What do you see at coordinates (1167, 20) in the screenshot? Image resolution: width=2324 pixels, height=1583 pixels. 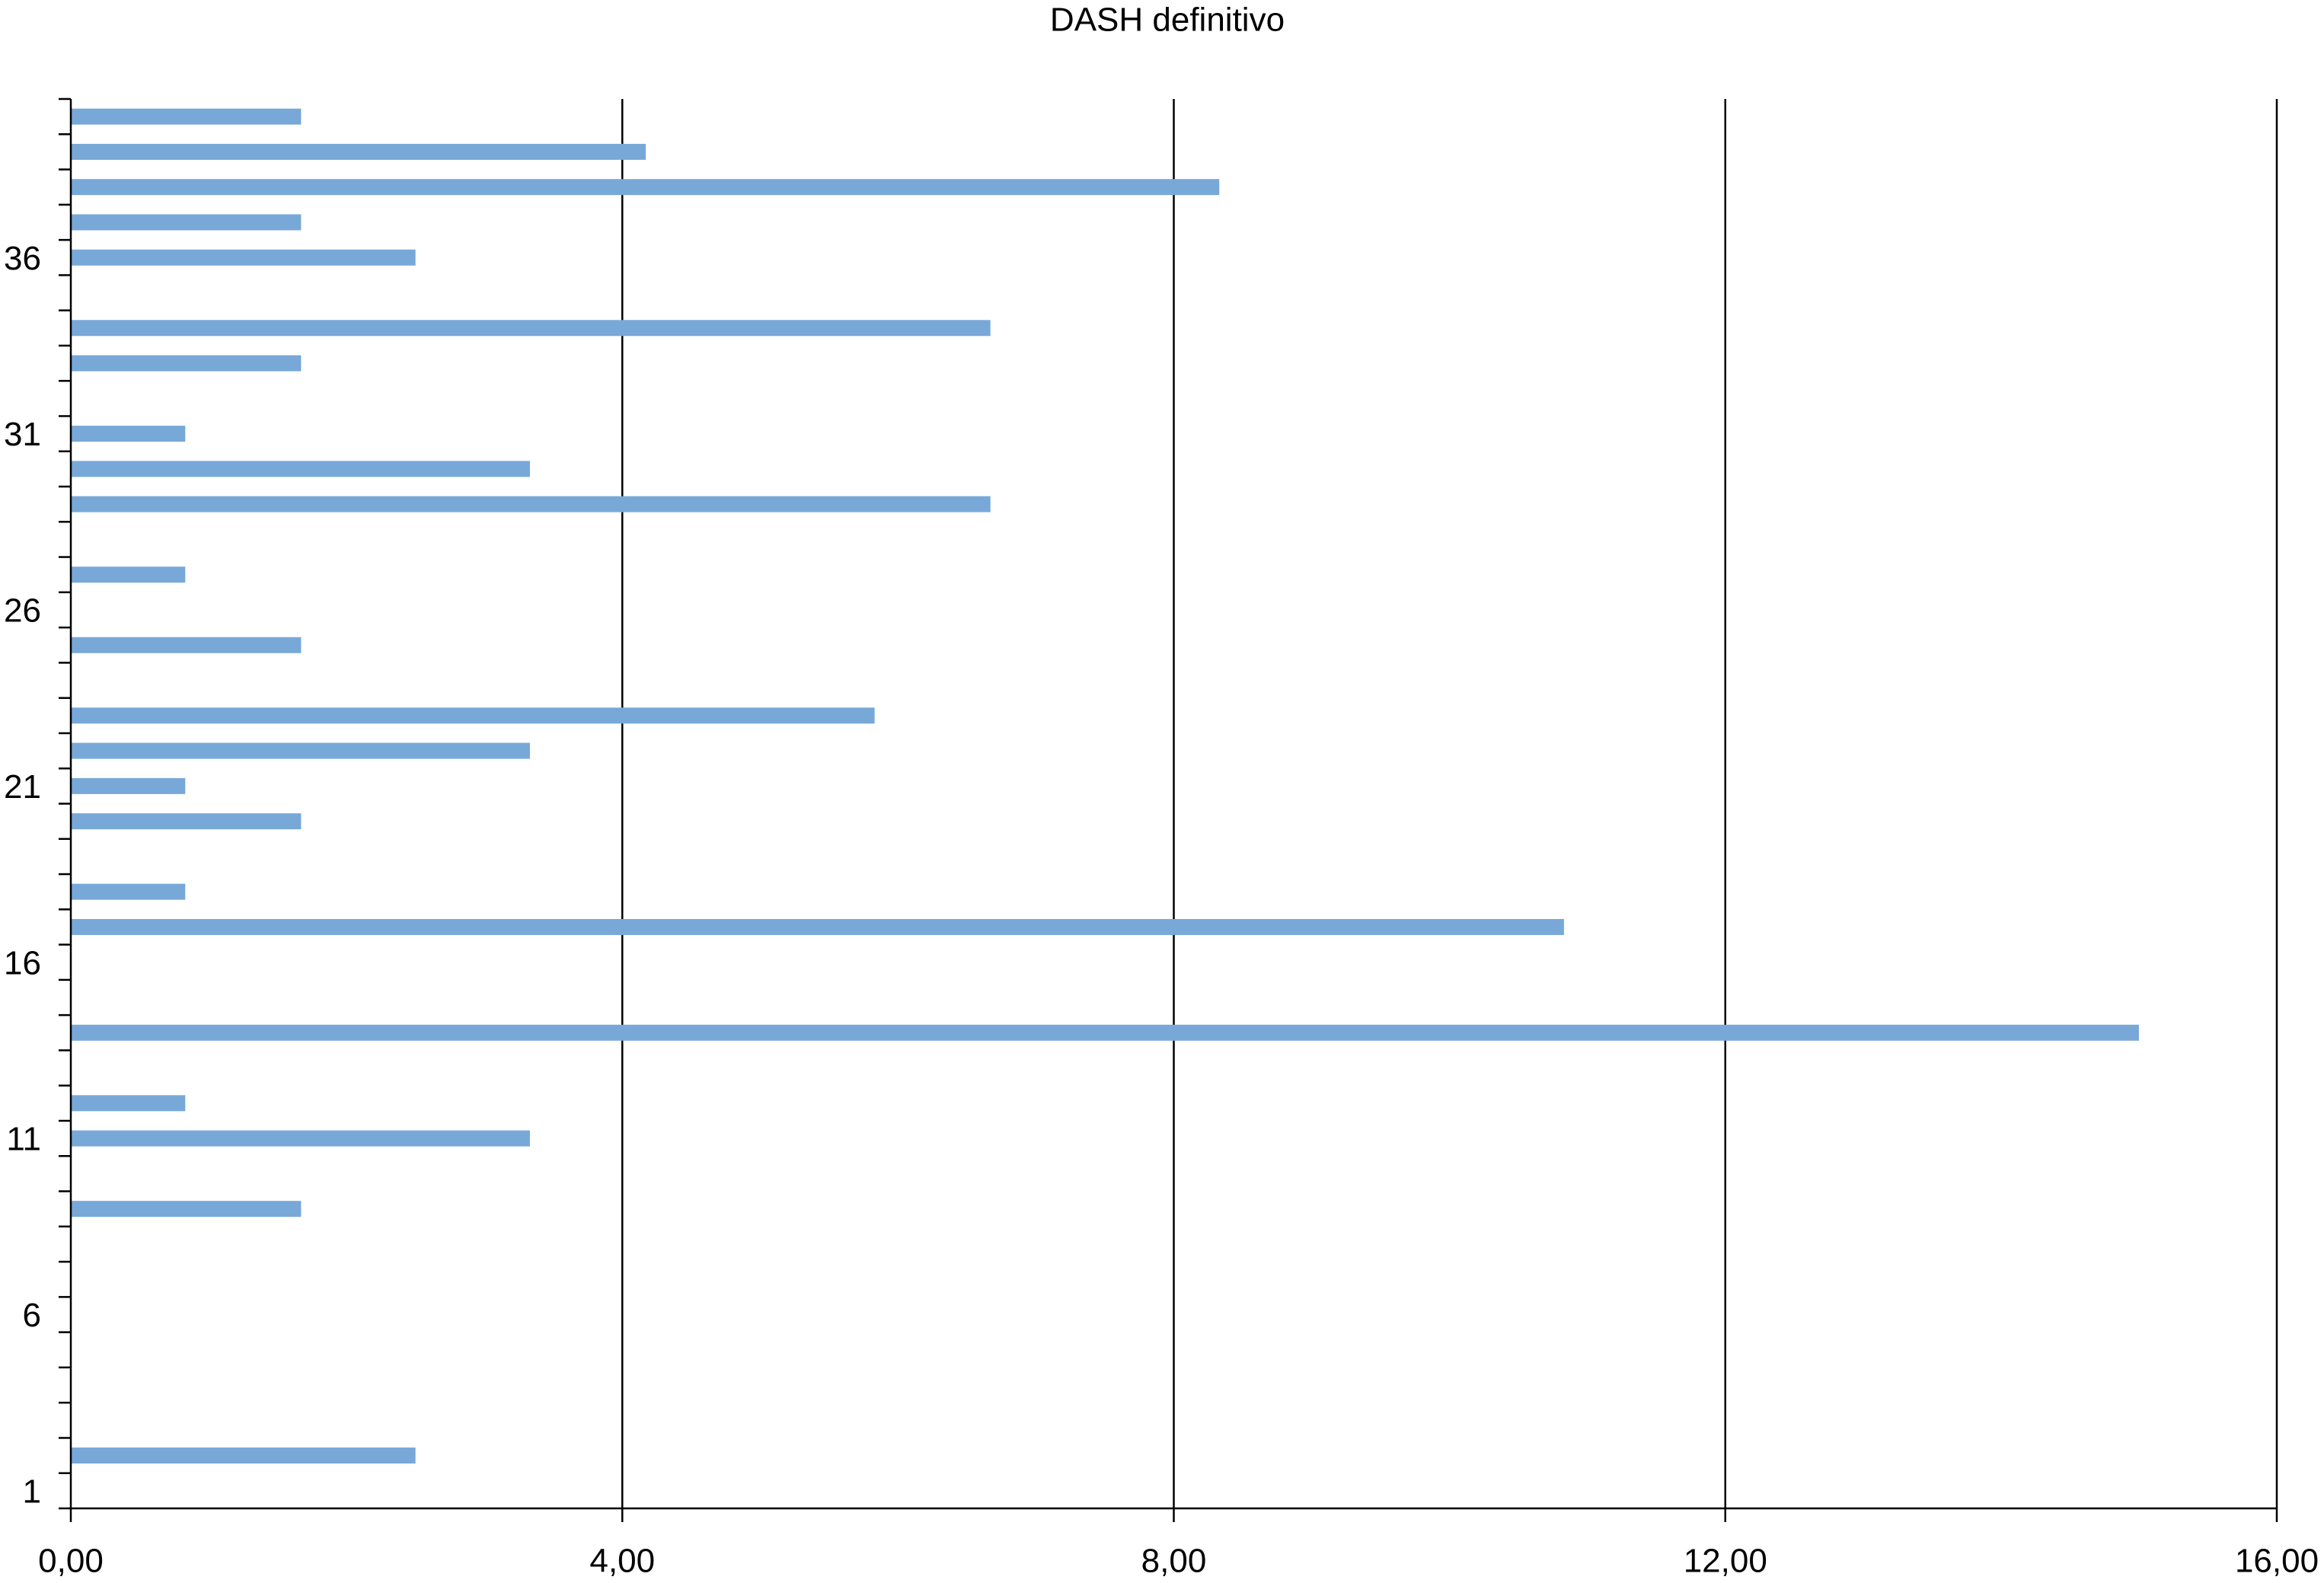 I see `chart-title: DASH definitivo` at bounding box center [1167, 20].